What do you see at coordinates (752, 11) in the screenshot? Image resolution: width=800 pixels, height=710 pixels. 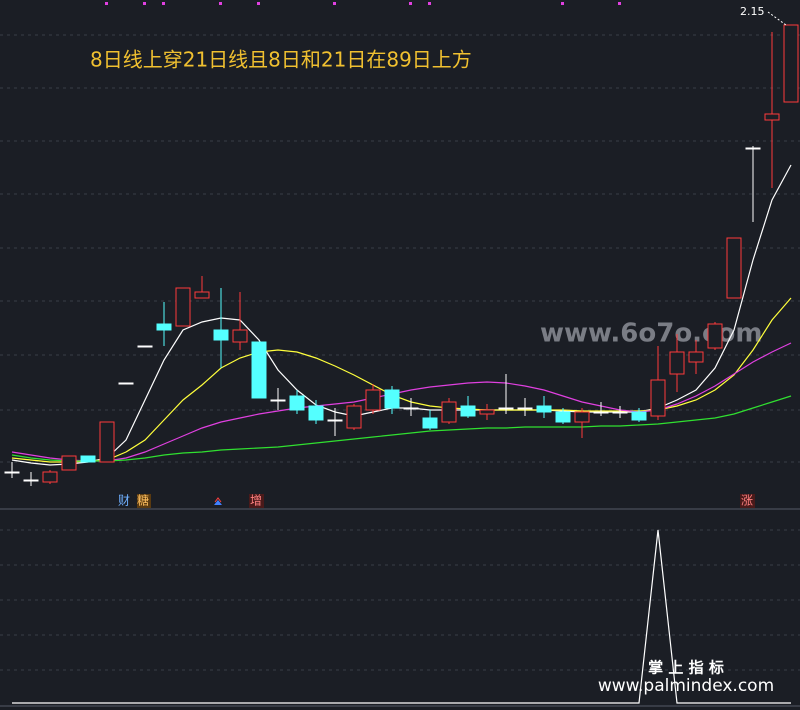 I see `price-label: 2.15` at bounding box center [752, 11].